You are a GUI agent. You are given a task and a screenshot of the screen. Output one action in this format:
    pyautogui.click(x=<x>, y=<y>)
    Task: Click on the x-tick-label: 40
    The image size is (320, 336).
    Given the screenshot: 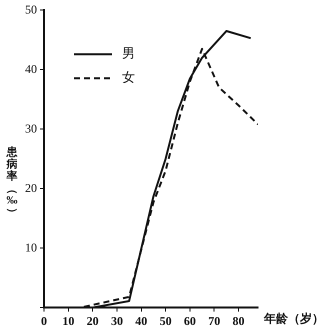 What is the action you would take?
    pyautogui.click(x=141, y=321)
    